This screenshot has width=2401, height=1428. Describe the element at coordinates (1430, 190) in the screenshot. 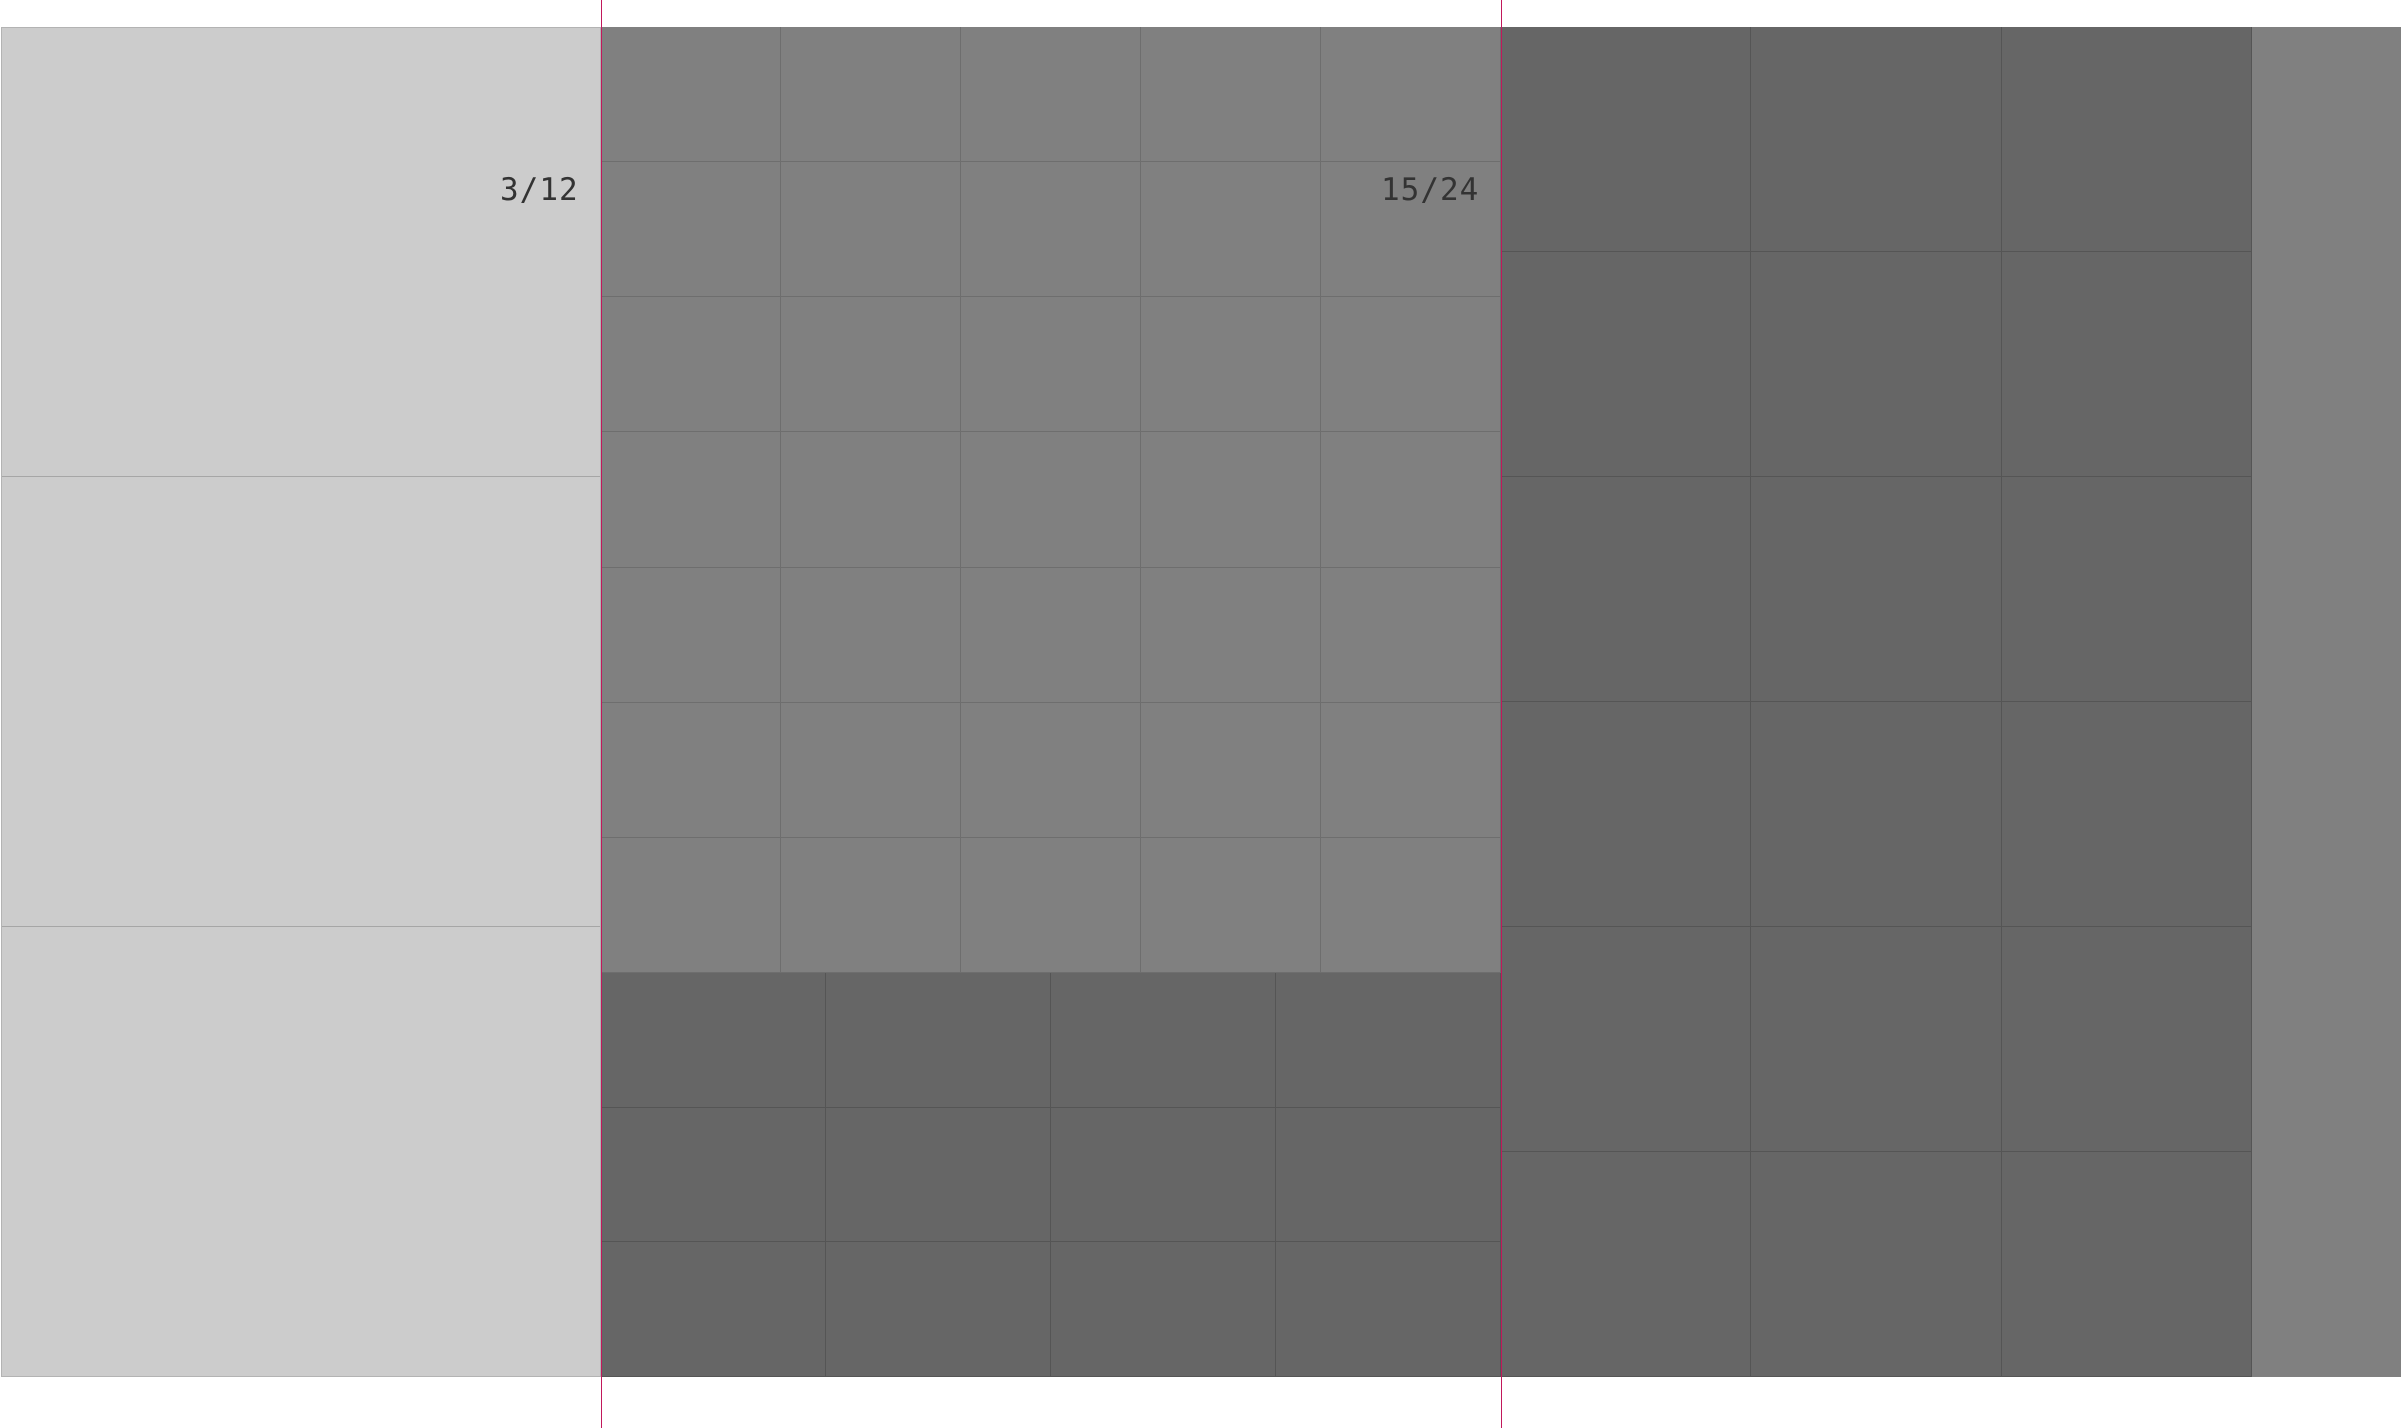

I see `fraction-label-center: 15/24` at that location.